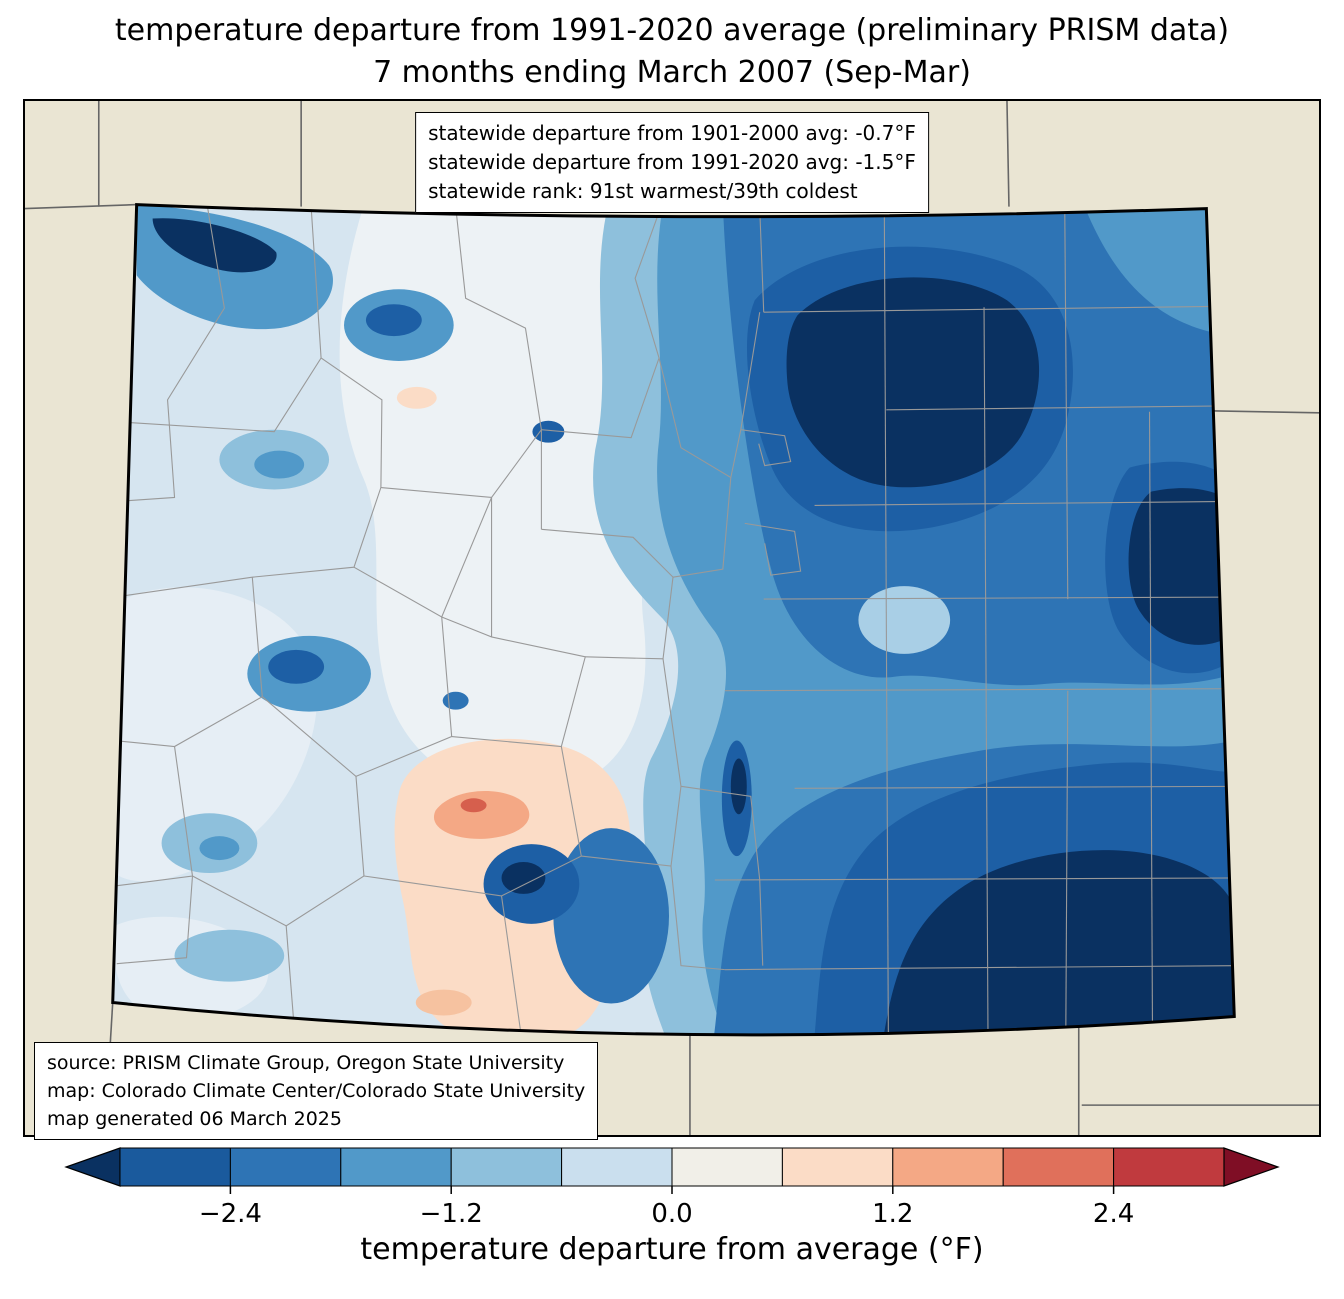  I want to click on tick-label: 1.2, so click(892, 1214).